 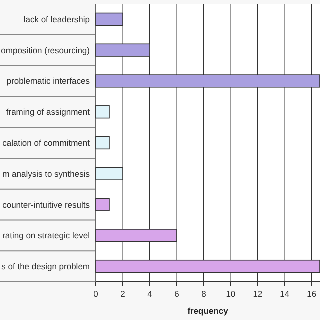 What do you see at coordinates (46, 143) in the screenshot?
I see `y-tick-label: calation of commitment` at bounding box center [46, 143].